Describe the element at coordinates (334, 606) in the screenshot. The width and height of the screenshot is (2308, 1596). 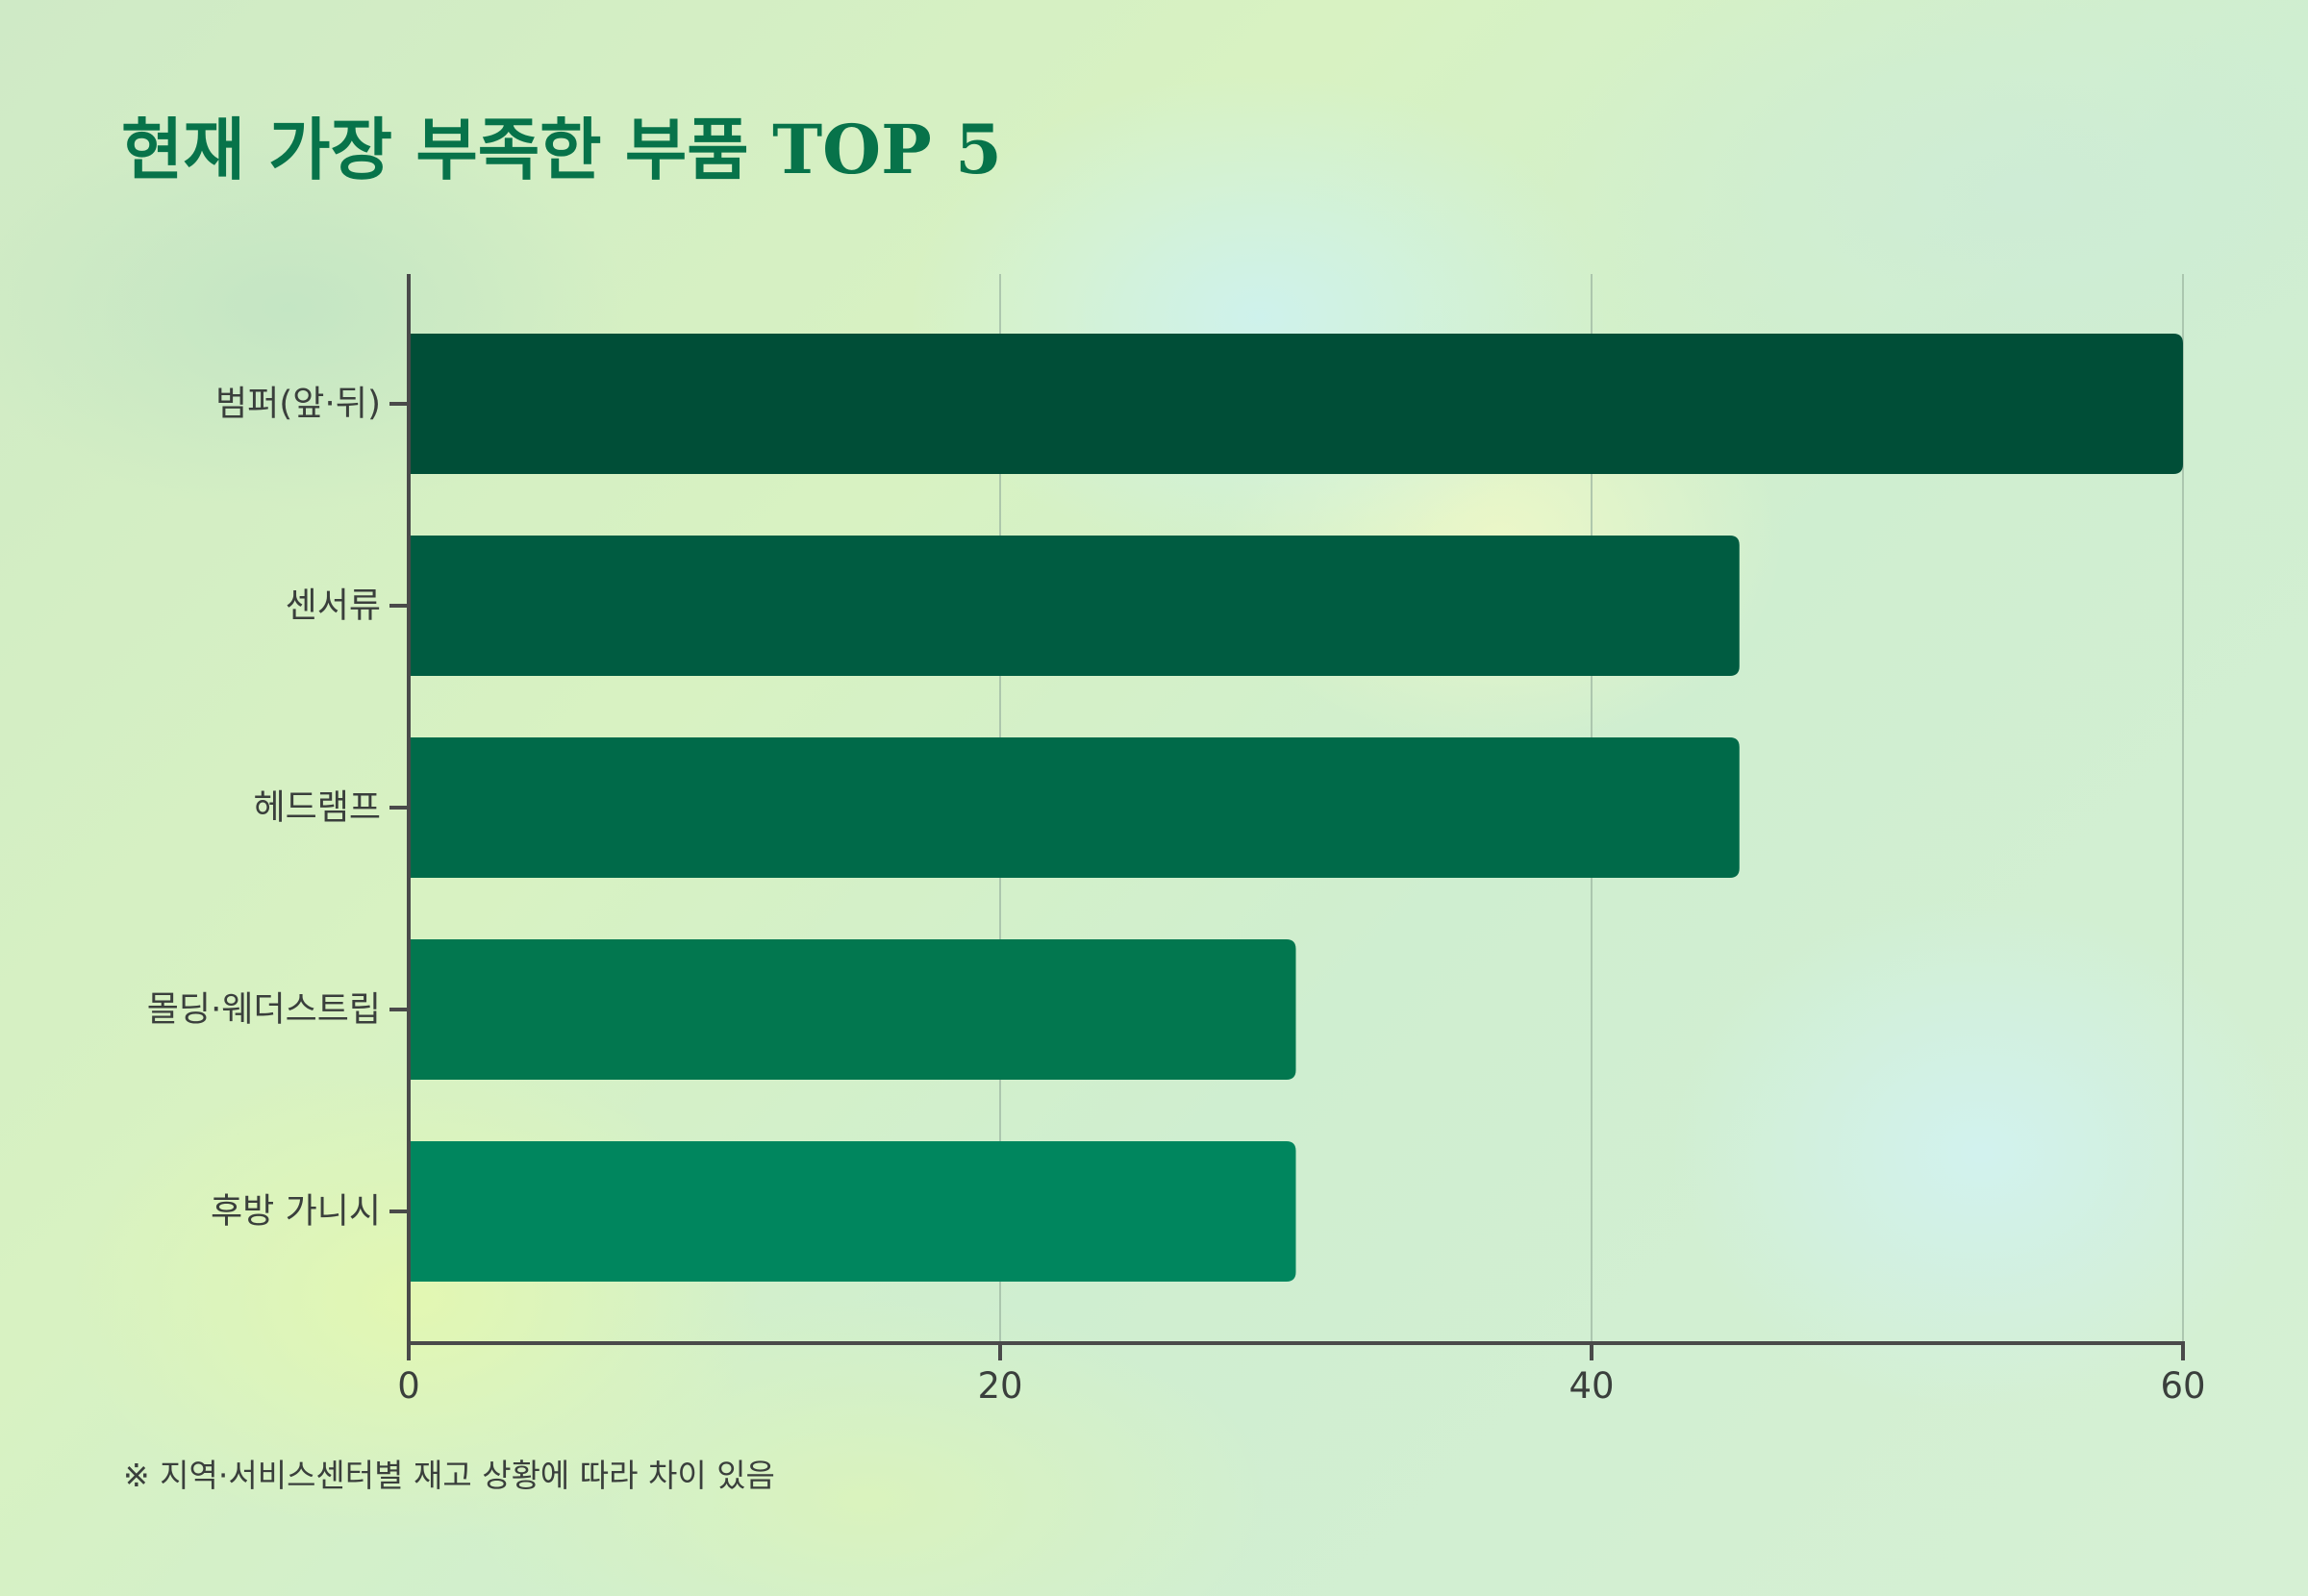
I see `category-label: 센서류` at that location.